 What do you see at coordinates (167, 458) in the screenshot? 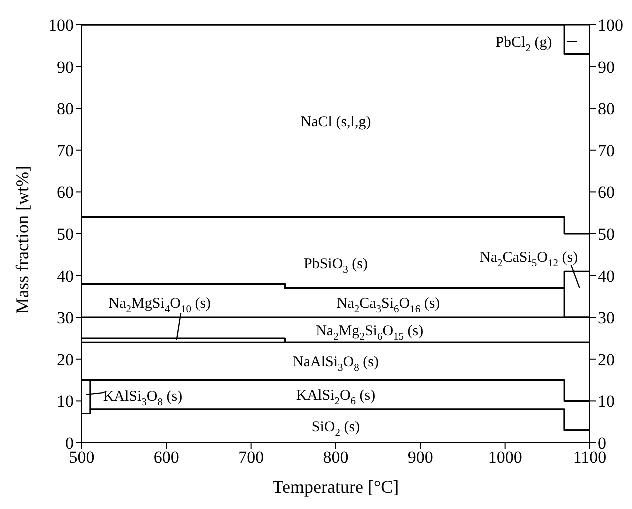
I see `x-tick-label: 600` at bounding box center [167, 458].